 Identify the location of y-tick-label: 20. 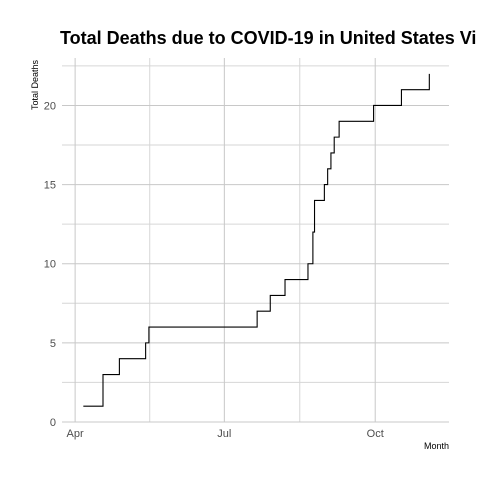
(50, 106).